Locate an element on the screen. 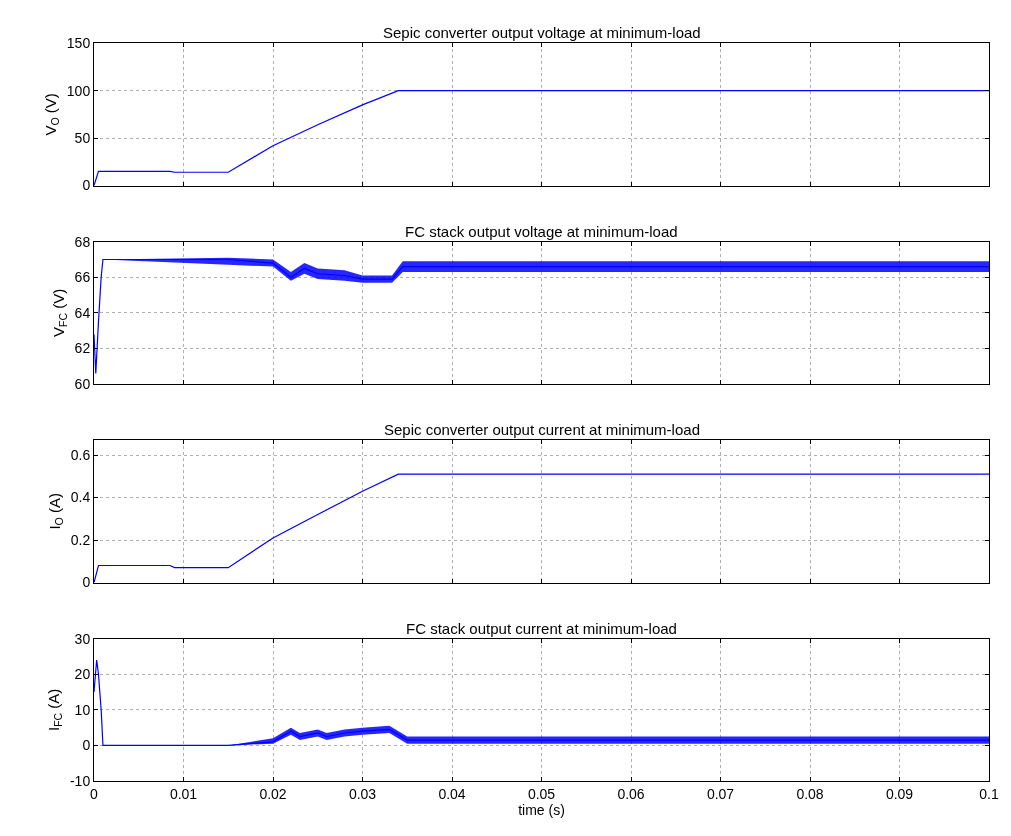 The image size is (1011, 836). y-tick-label: 10 is located at coordinates (82, 709).